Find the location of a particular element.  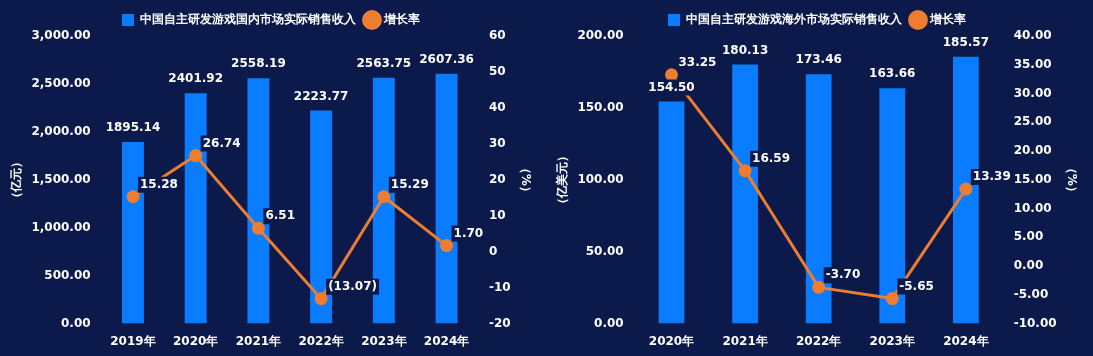

legend-label: 中国自主研发游戏海外市场实际销售收入 is located at coordinates (794, 19).